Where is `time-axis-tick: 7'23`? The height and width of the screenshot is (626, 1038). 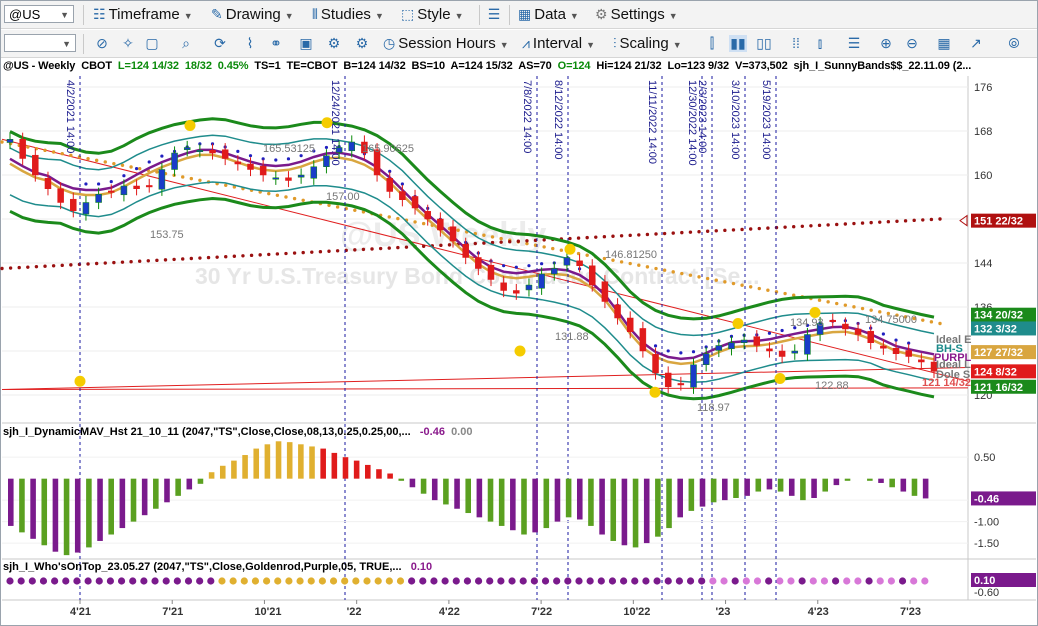
time-axis-tick: 7'23 is located at coordinates (910, 612).